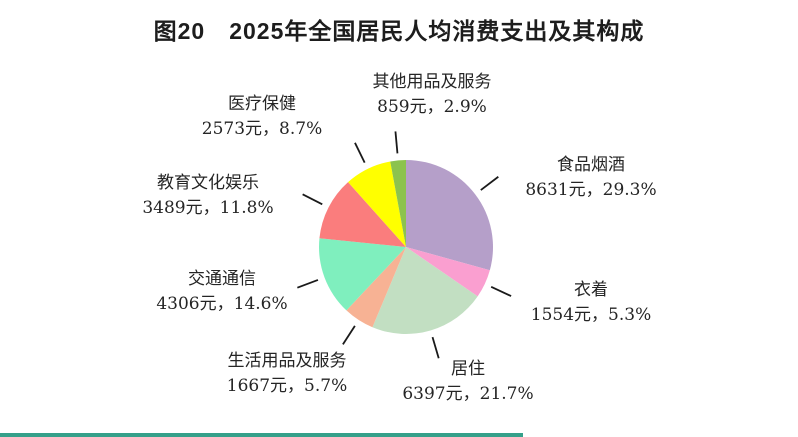 The image size is (798, 437). I want to click on pie-label-name: 居住, so click(468, 369).